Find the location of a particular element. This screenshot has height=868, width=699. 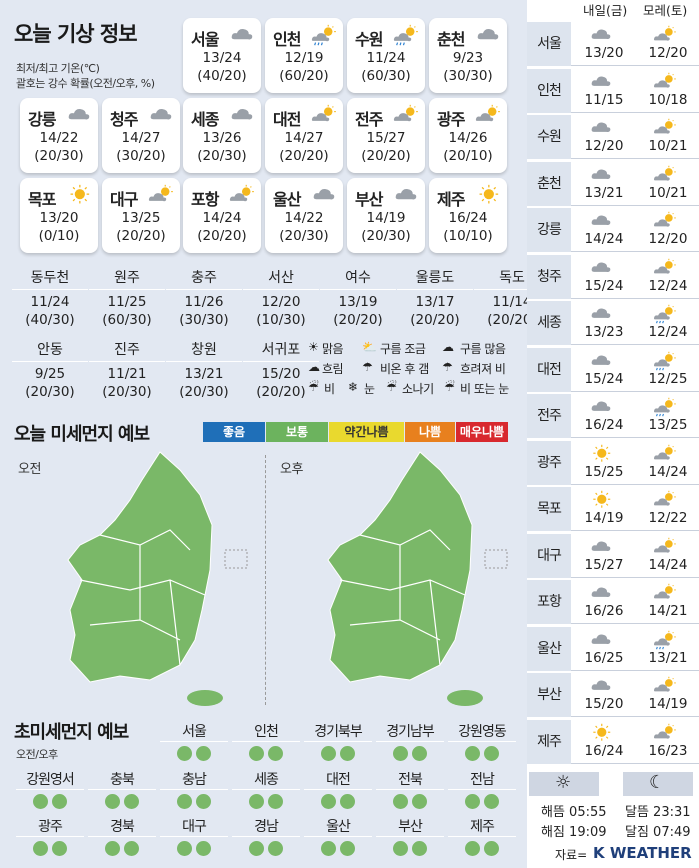

city-temp: 12/19 is located at coordinates (304, 58).